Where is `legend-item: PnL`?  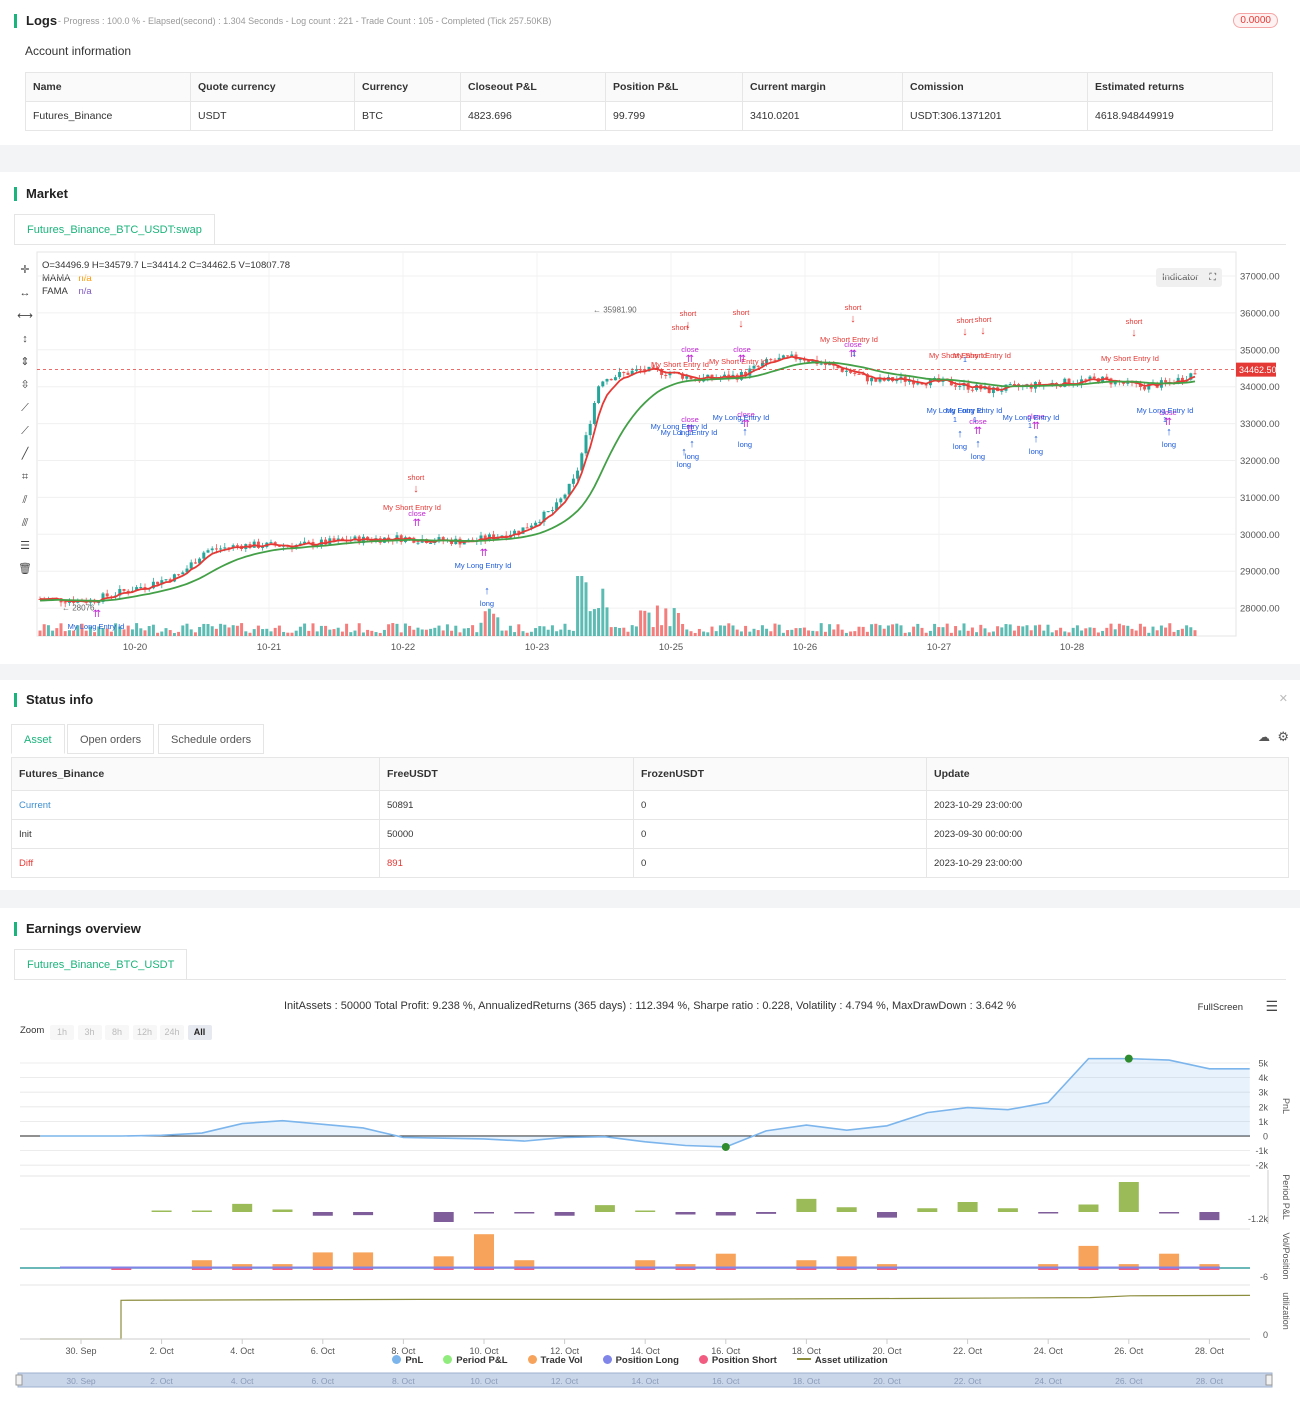
legend-item: PnL is located at coordinates (407, 1360).